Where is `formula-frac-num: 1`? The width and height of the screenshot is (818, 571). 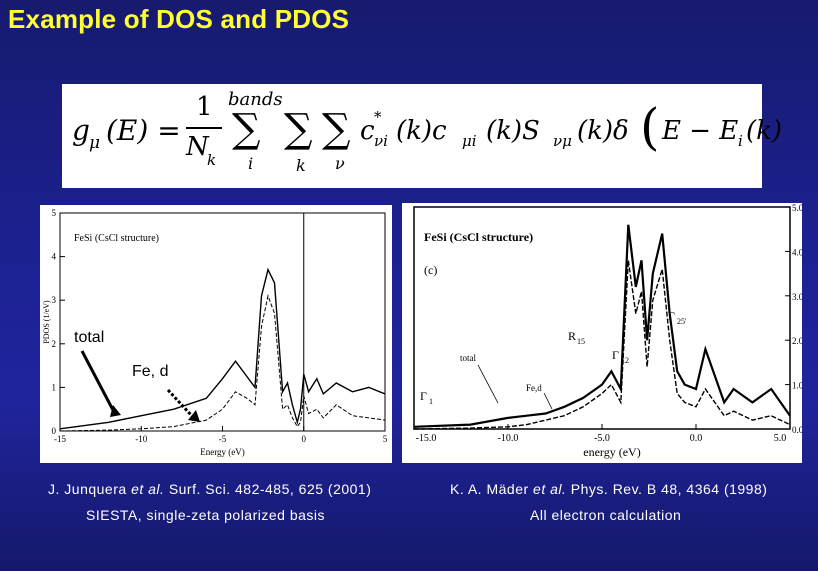
formula-frac-num: 1 is located at coordinates (204, 107).